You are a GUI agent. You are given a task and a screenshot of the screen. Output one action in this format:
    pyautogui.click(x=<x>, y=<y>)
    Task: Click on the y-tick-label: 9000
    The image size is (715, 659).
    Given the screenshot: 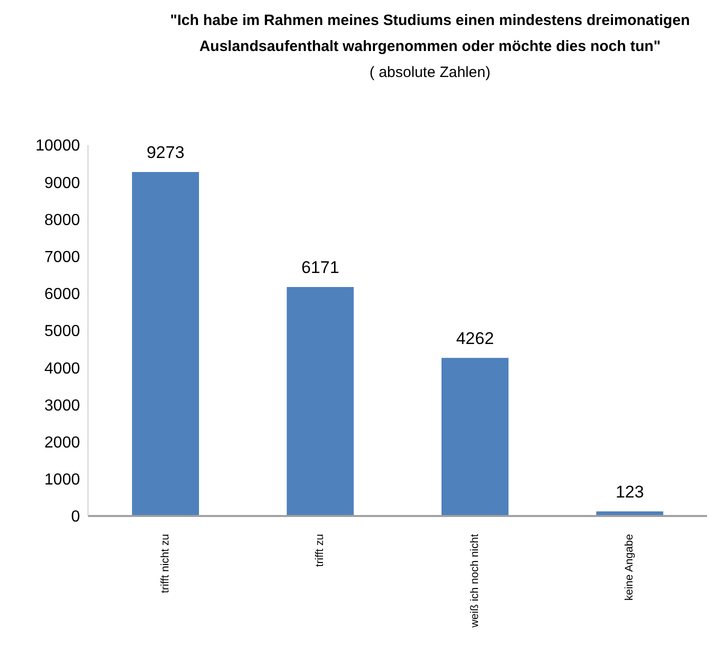 What is the action you would take?
    pyautogui.click(x=62, y=183)
    